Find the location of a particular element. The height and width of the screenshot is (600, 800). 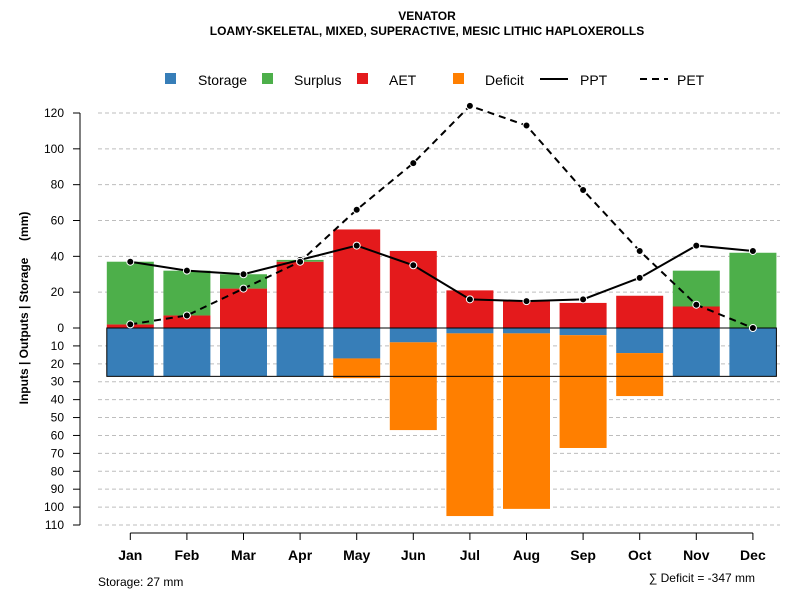

month-label: Nov is located at coordinates (696, 555).